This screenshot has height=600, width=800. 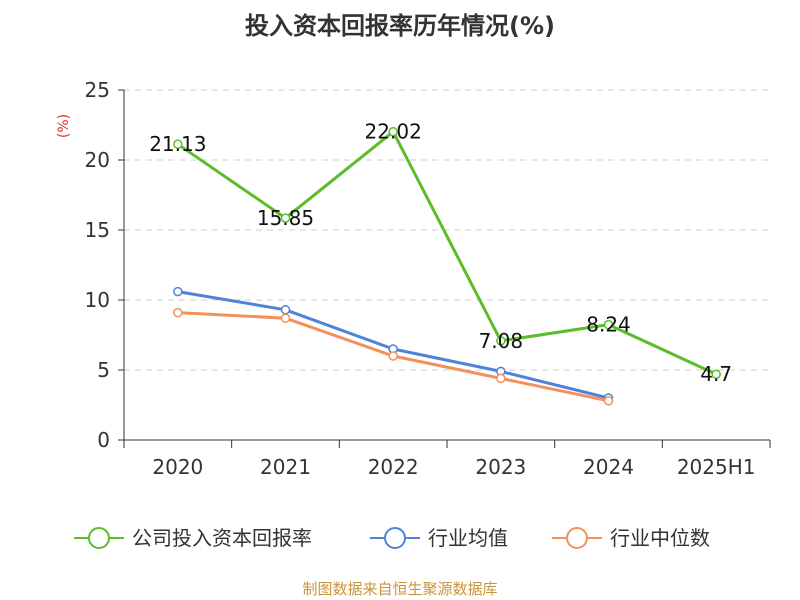 I want to click on data-label: 15.85, so click(x=285, y=218).